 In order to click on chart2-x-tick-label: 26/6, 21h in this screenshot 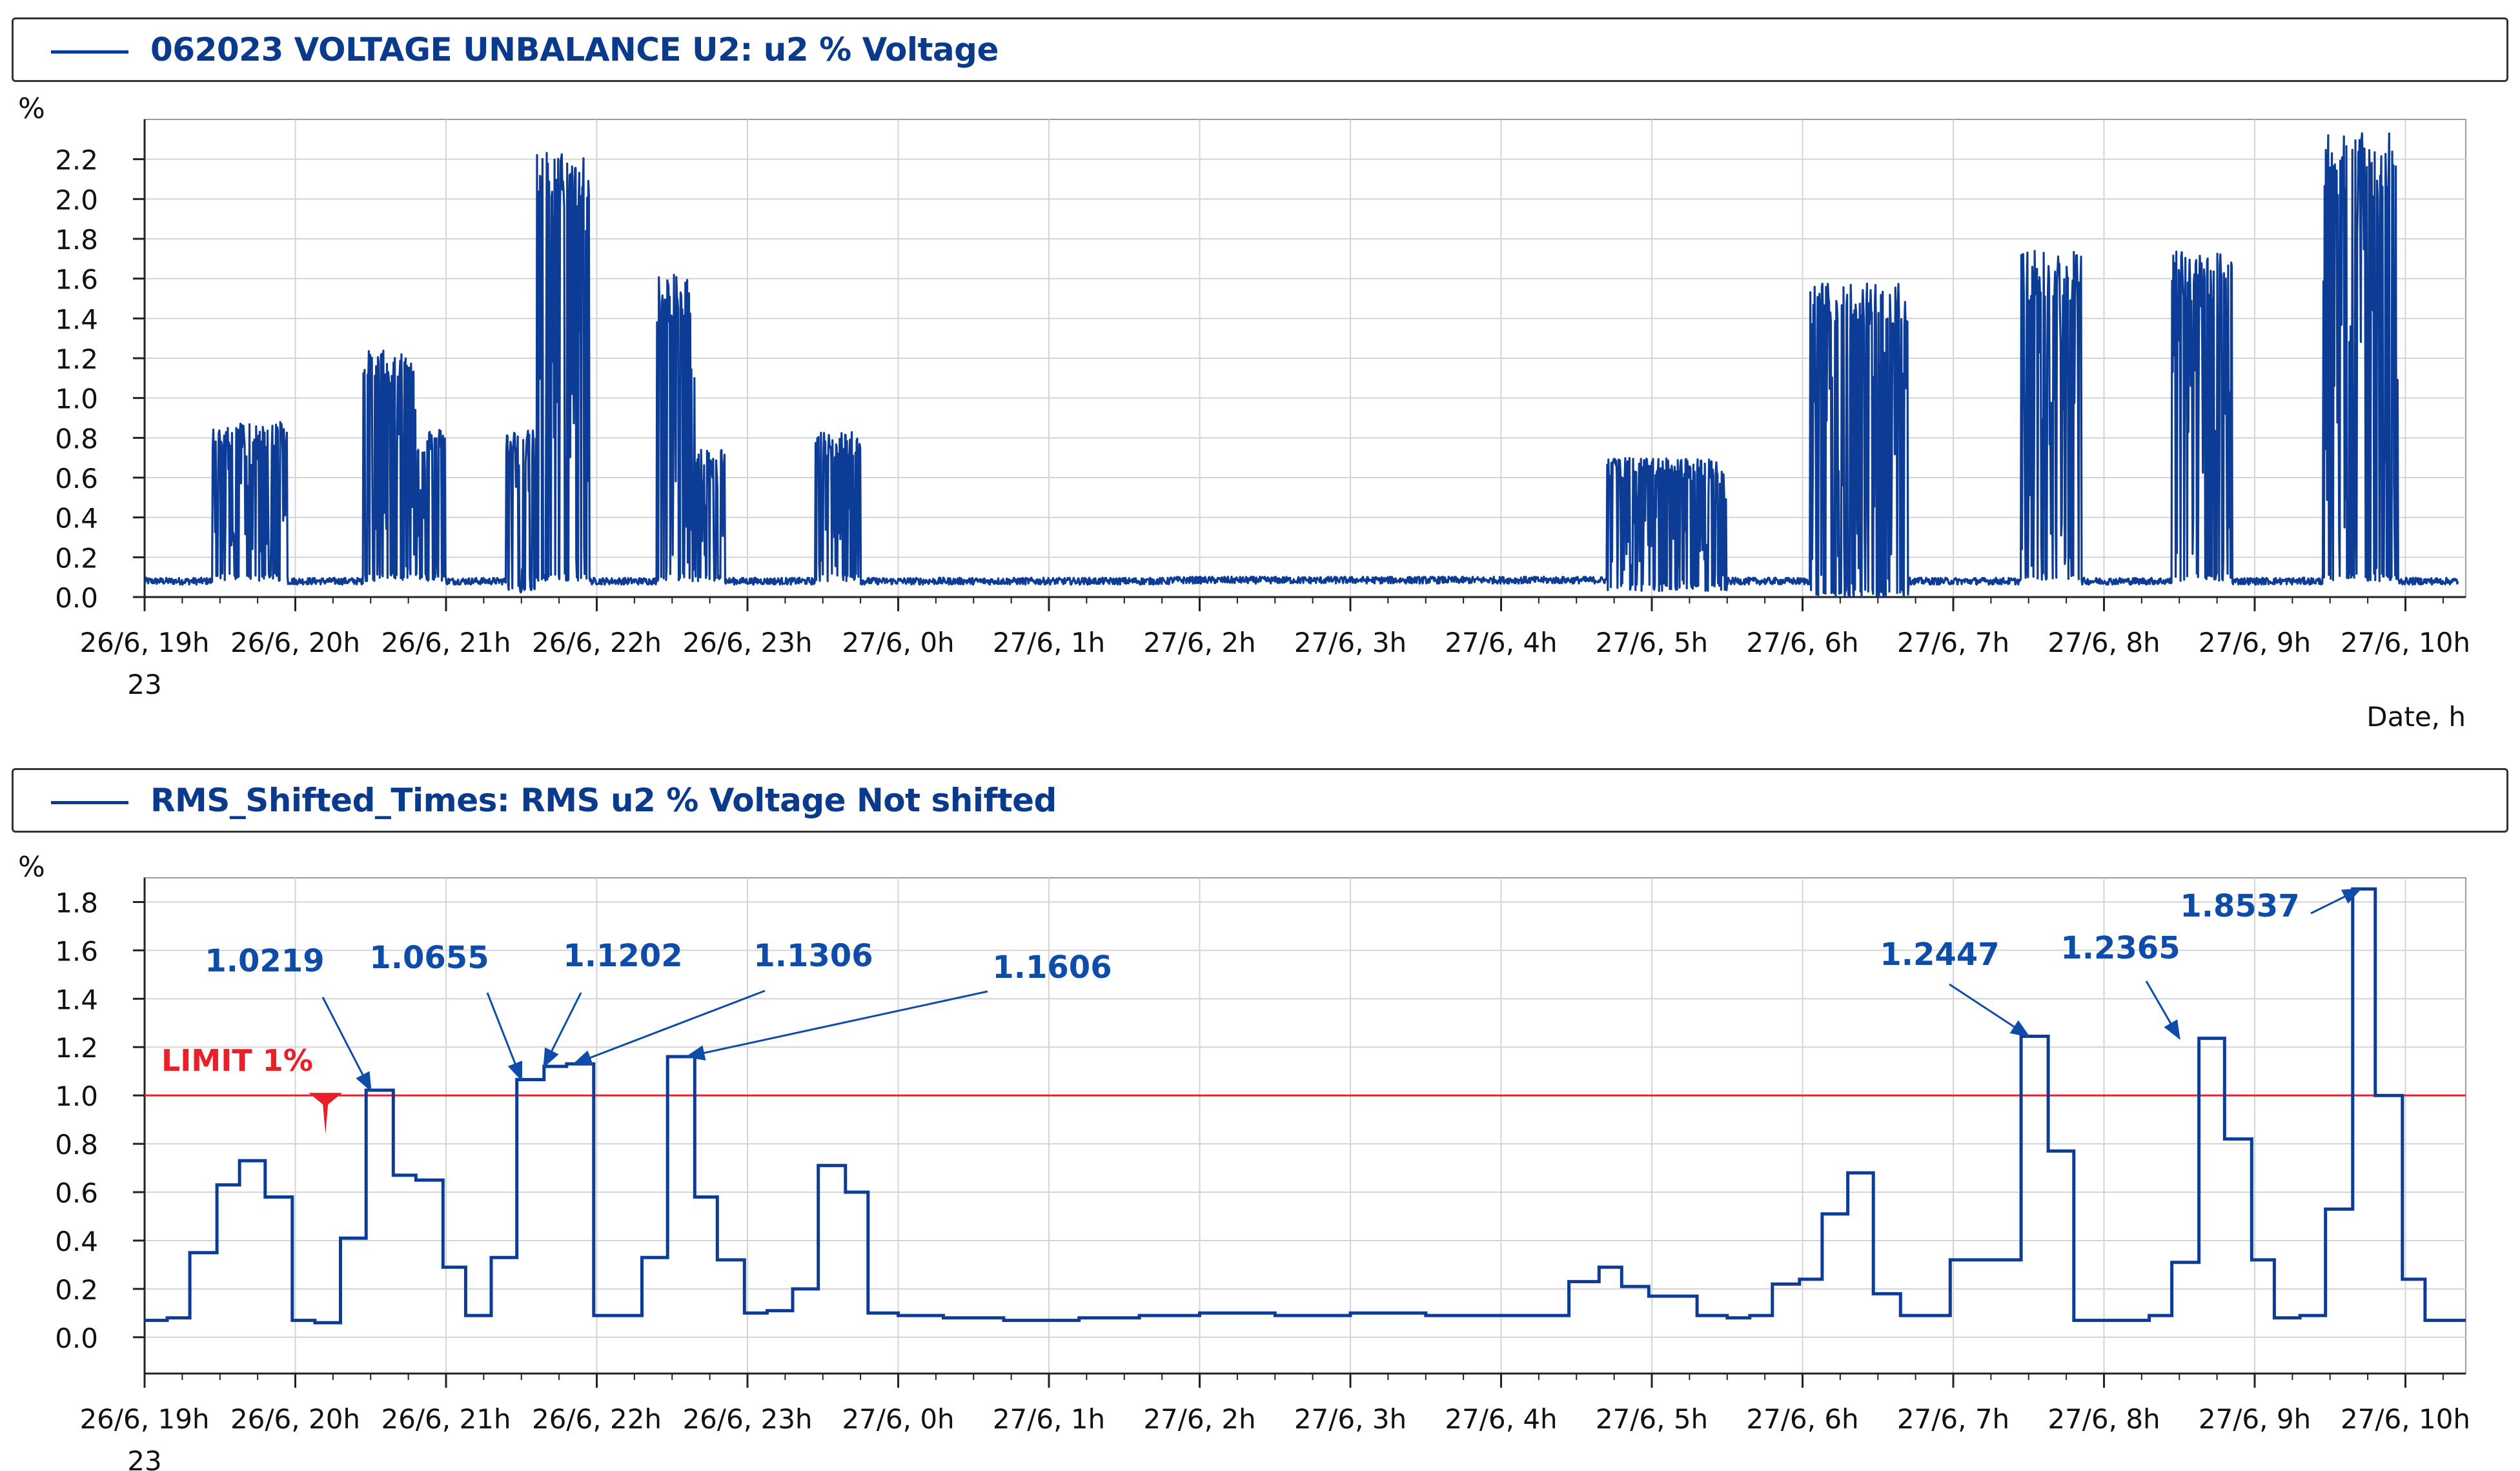, I will do `click(446, 1419)`.